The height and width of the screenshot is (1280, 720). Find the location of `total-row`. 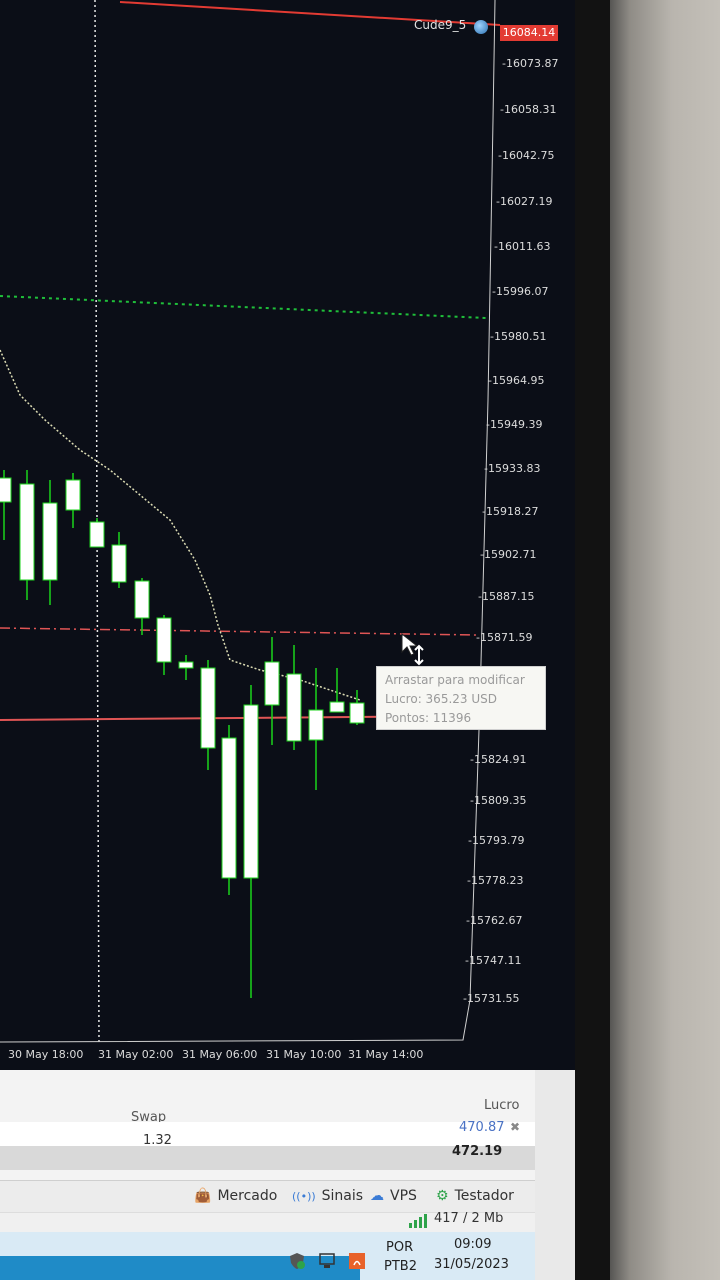

total-row is located at coordinates (267, 1158).